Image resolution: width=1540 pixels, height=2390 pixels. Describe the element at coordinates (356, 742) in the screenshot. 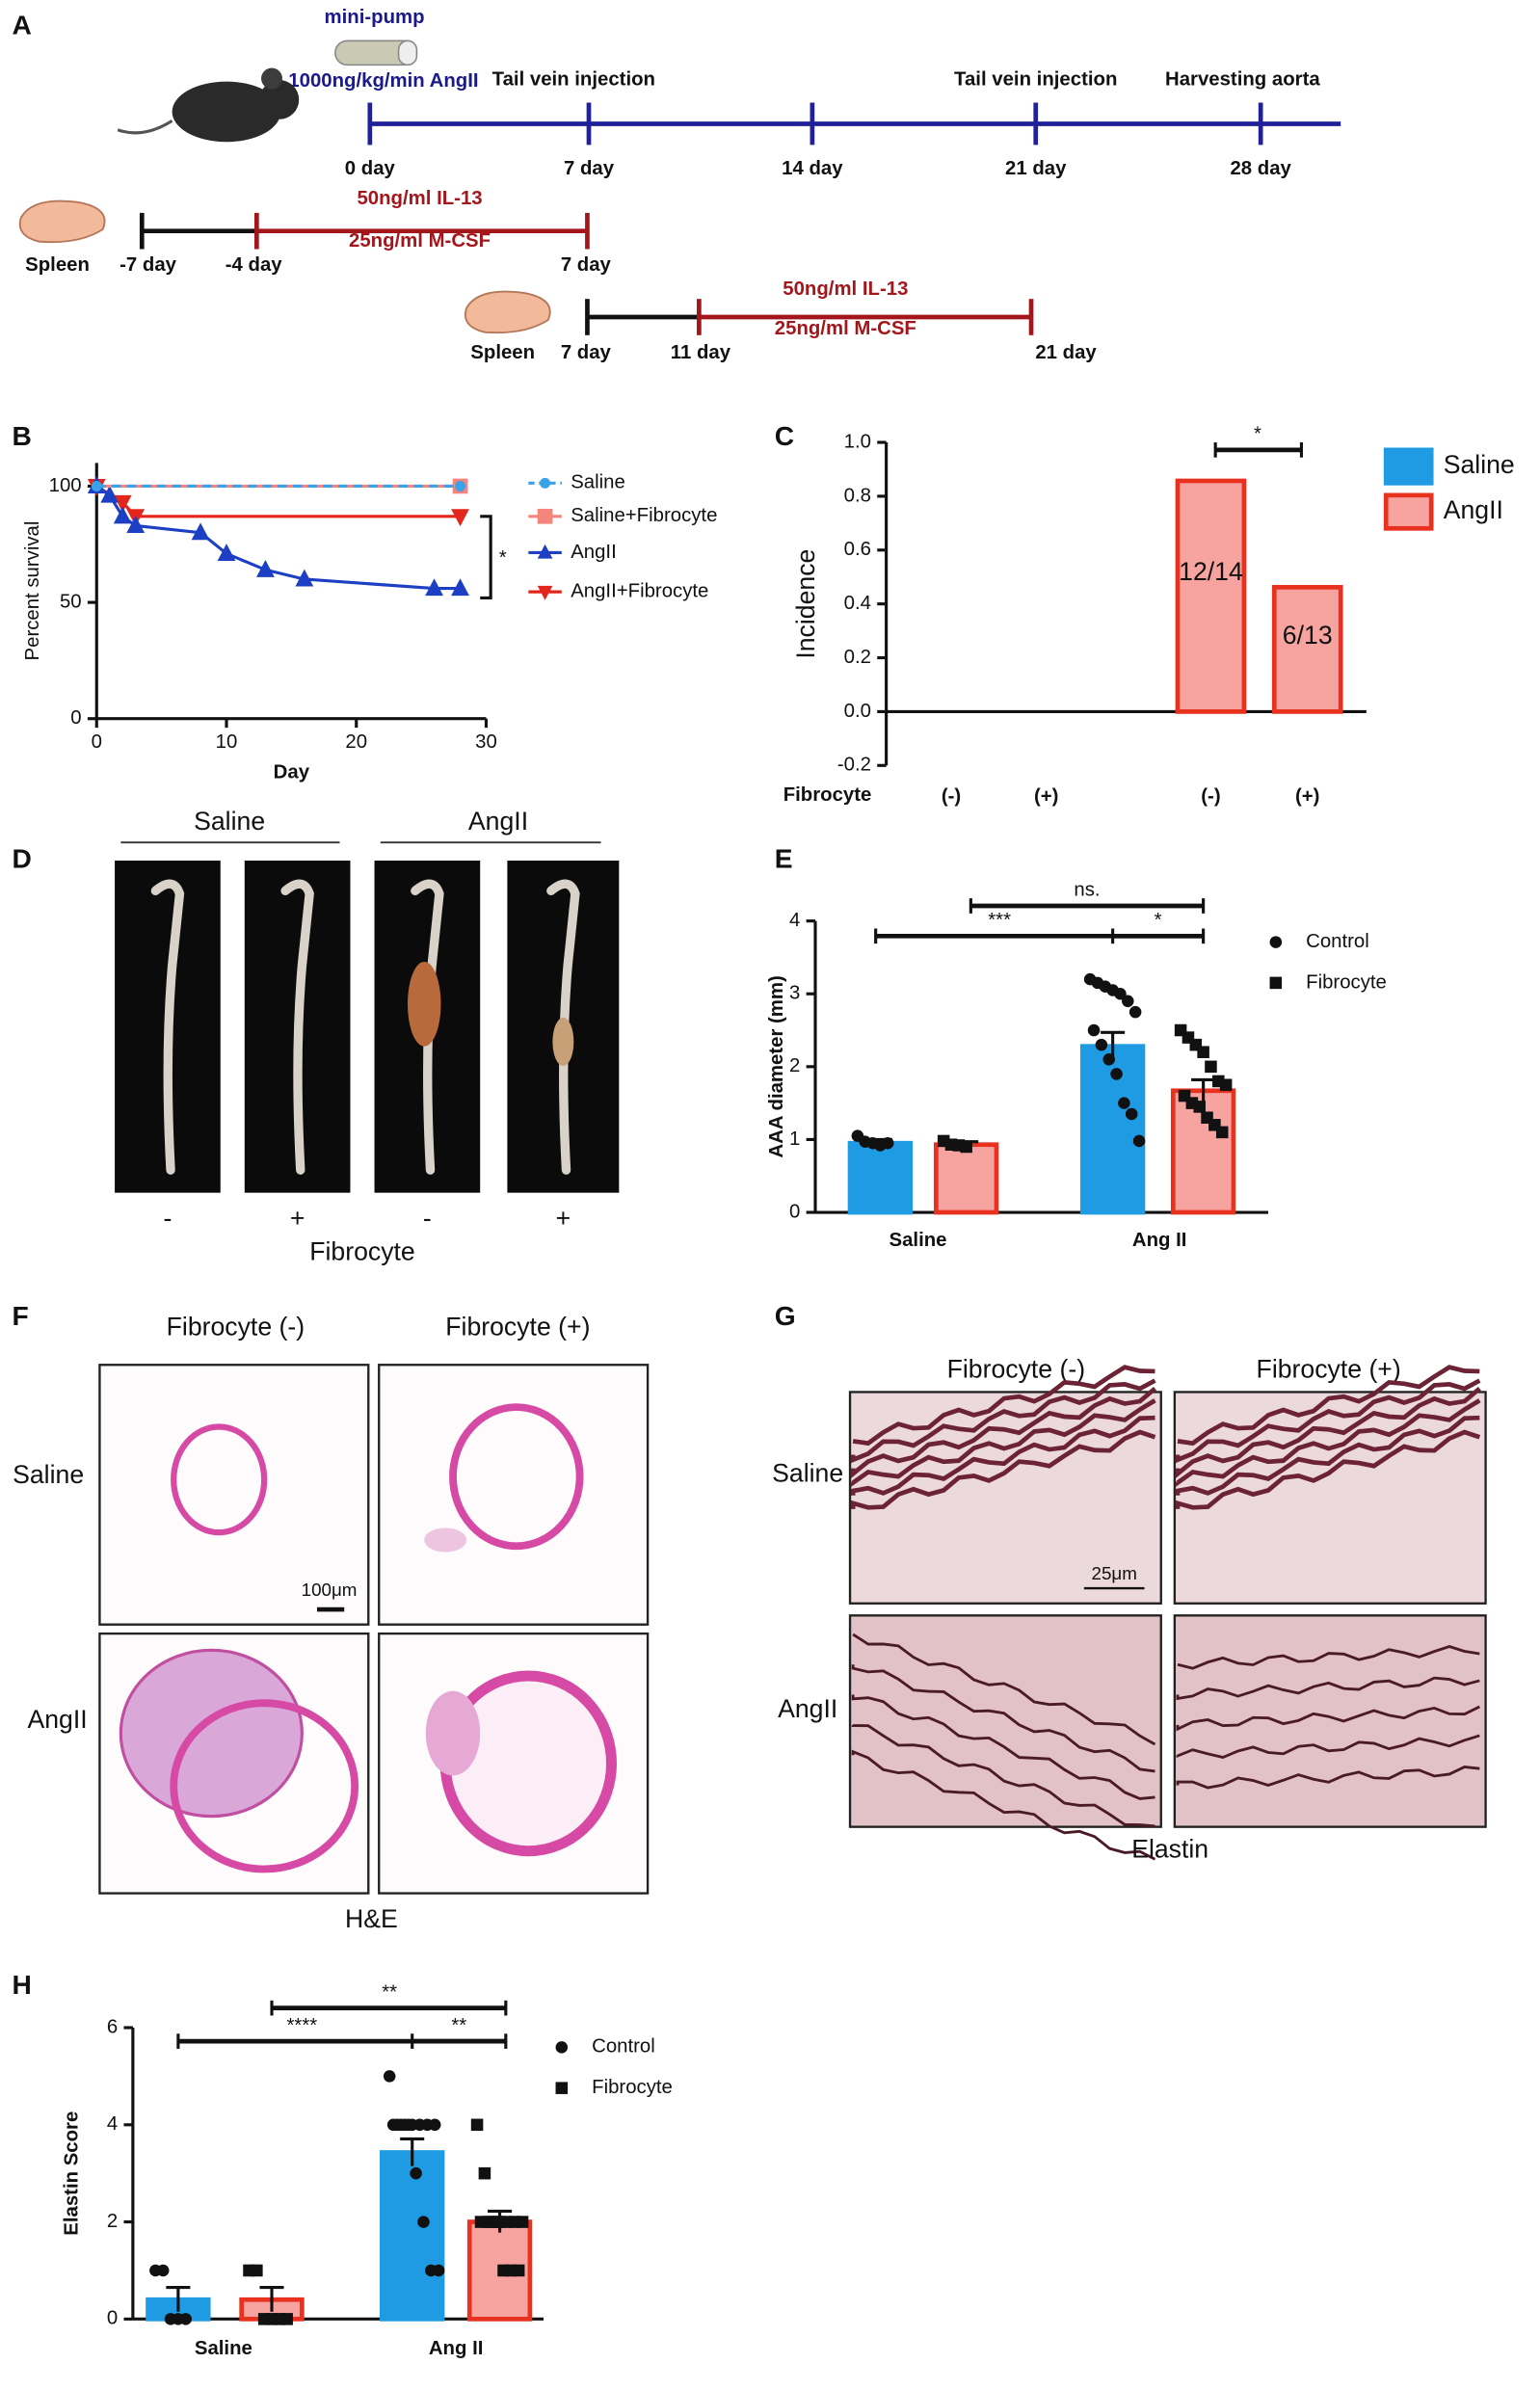

I see `x-tick-label: 20` at that location.